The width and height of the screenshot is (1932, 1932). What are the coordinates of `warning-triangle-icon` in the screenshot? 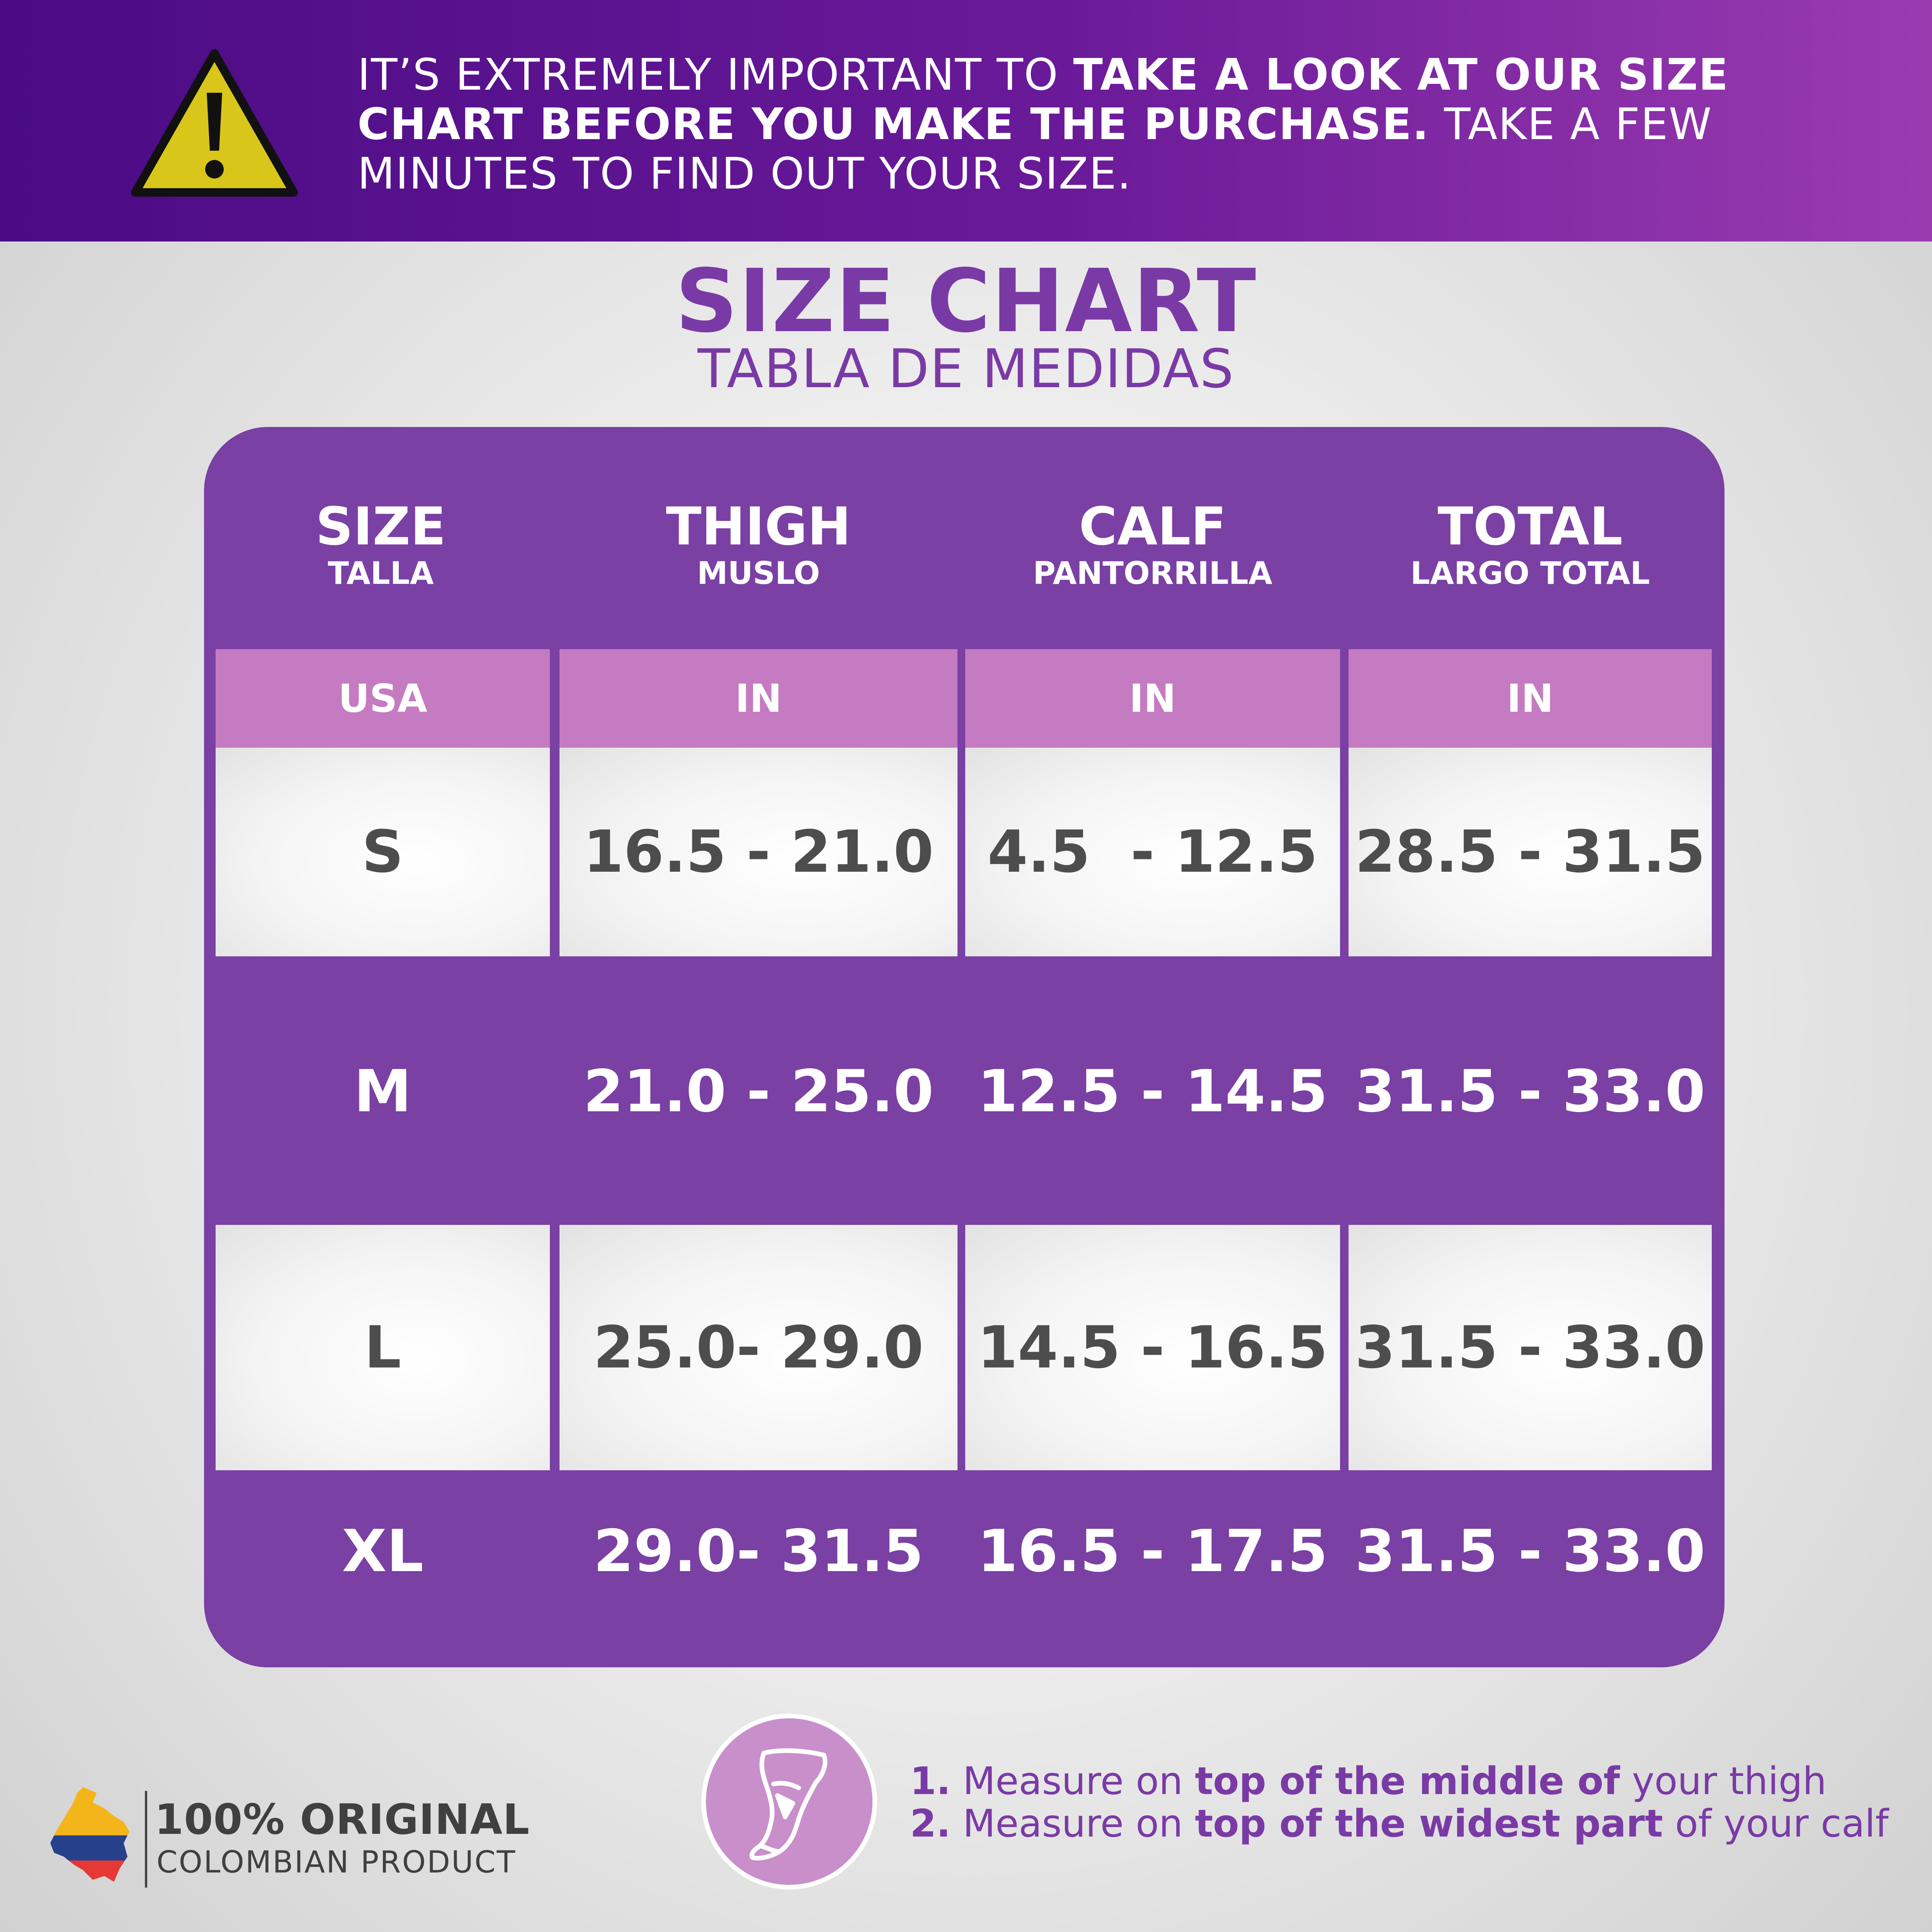 It's located at (214, 123).